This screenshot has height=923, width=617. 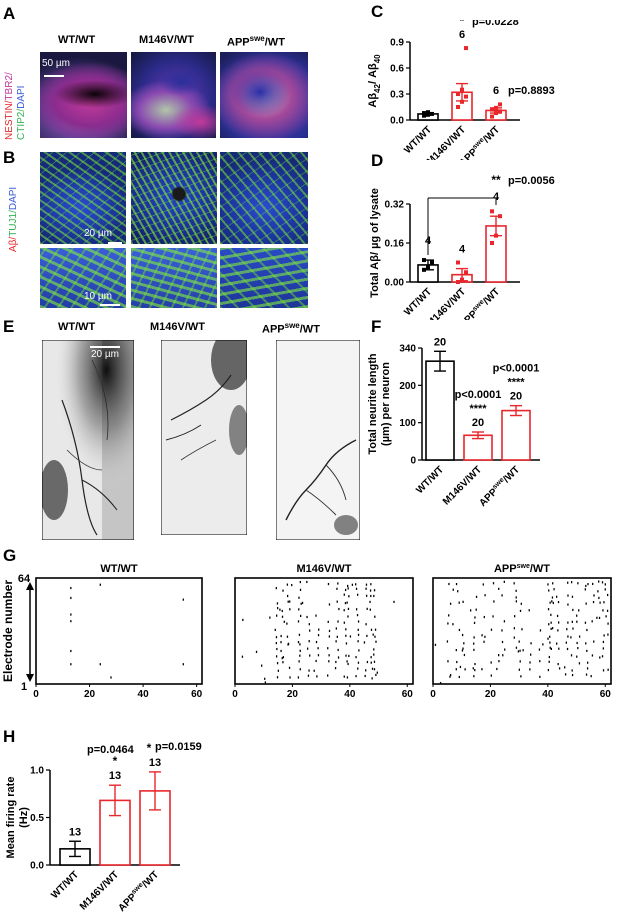 What do you see at coordinates (548, 694) in the screenshot?
I see `chart-g-xtick-label-2: 40` at bounding box center [548, 694].